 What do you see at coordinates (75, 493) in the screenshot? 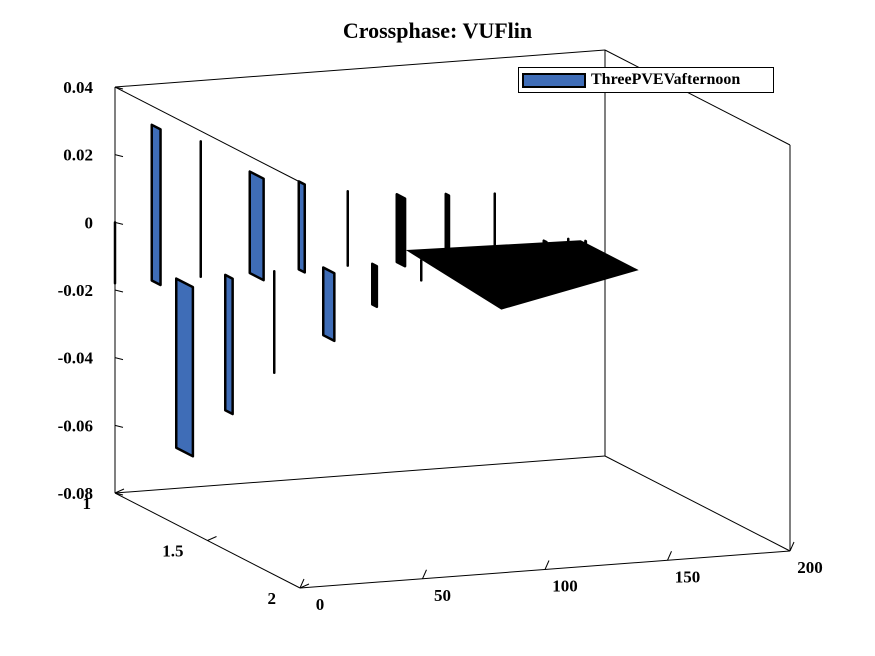
I see `z-tick-label: -0.08` at bounding box center [75, 493].